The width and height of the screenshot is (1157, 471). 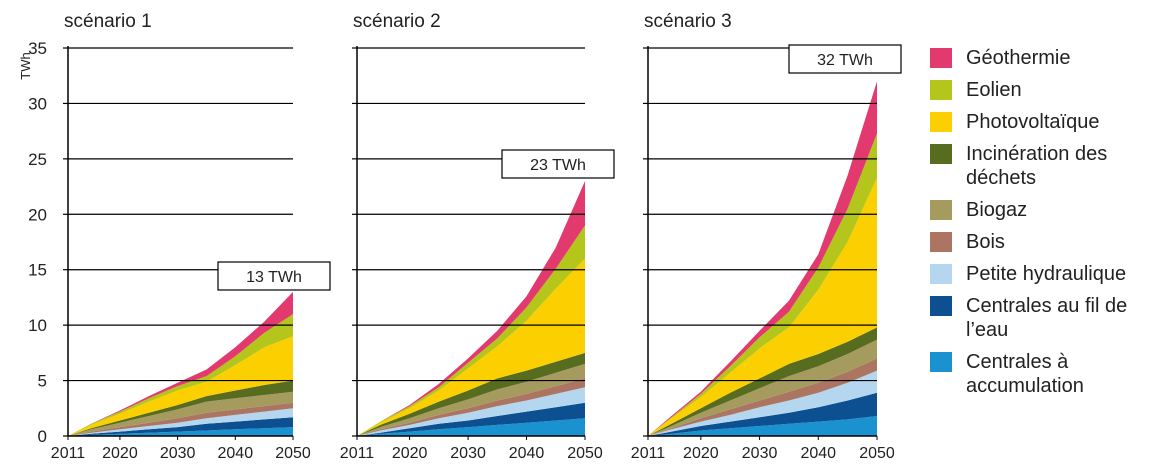 I want to click on legend-item: Centrales à accumulation, so click(x=1042, y=374).